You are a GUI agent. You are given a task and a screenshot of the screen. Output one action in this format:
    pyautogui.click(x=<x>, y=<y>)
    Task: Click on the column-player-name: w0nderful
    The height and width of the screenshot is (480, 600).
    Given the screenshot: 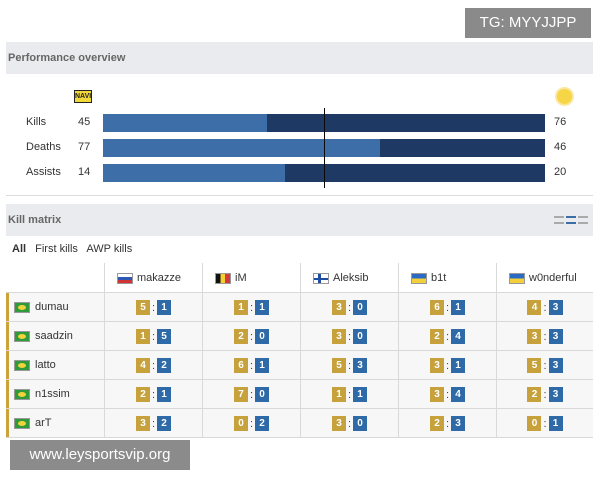 What is the action you would take?
    pyautogui.click(x=553, y=278)
    